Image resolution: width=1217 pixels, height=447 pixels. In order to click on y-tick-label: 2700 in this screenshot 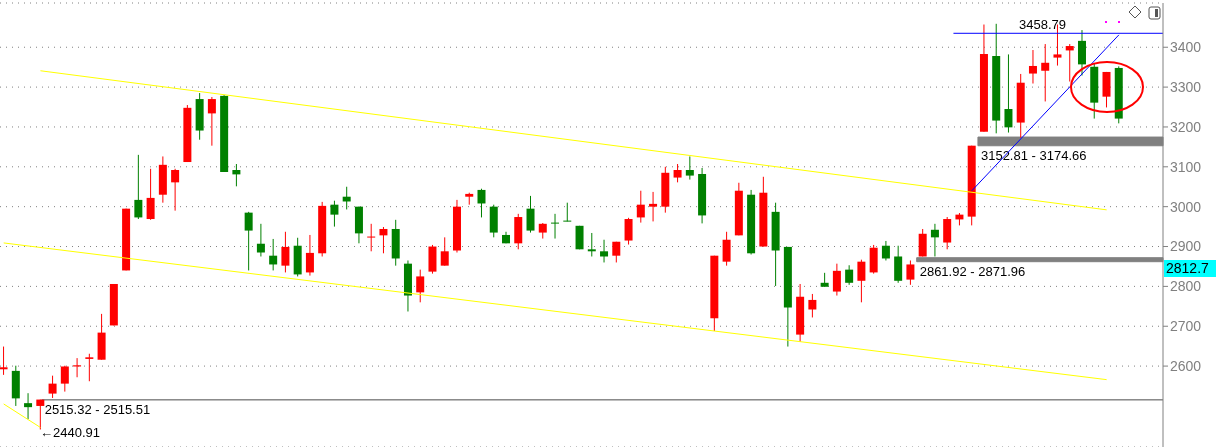, I will do `click(1186, 326)`.